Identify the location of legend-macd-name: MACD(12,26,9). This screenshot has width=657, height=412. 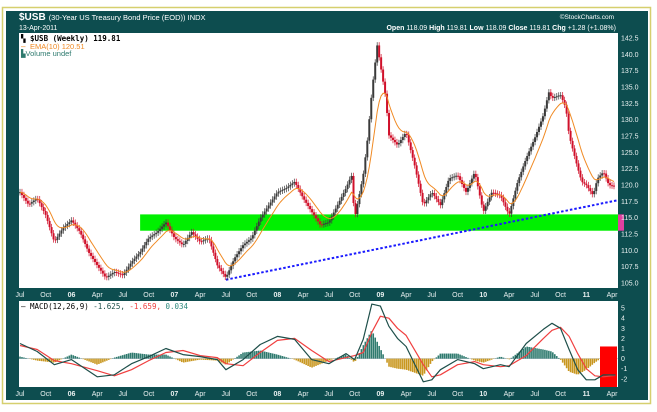
(59, 306).